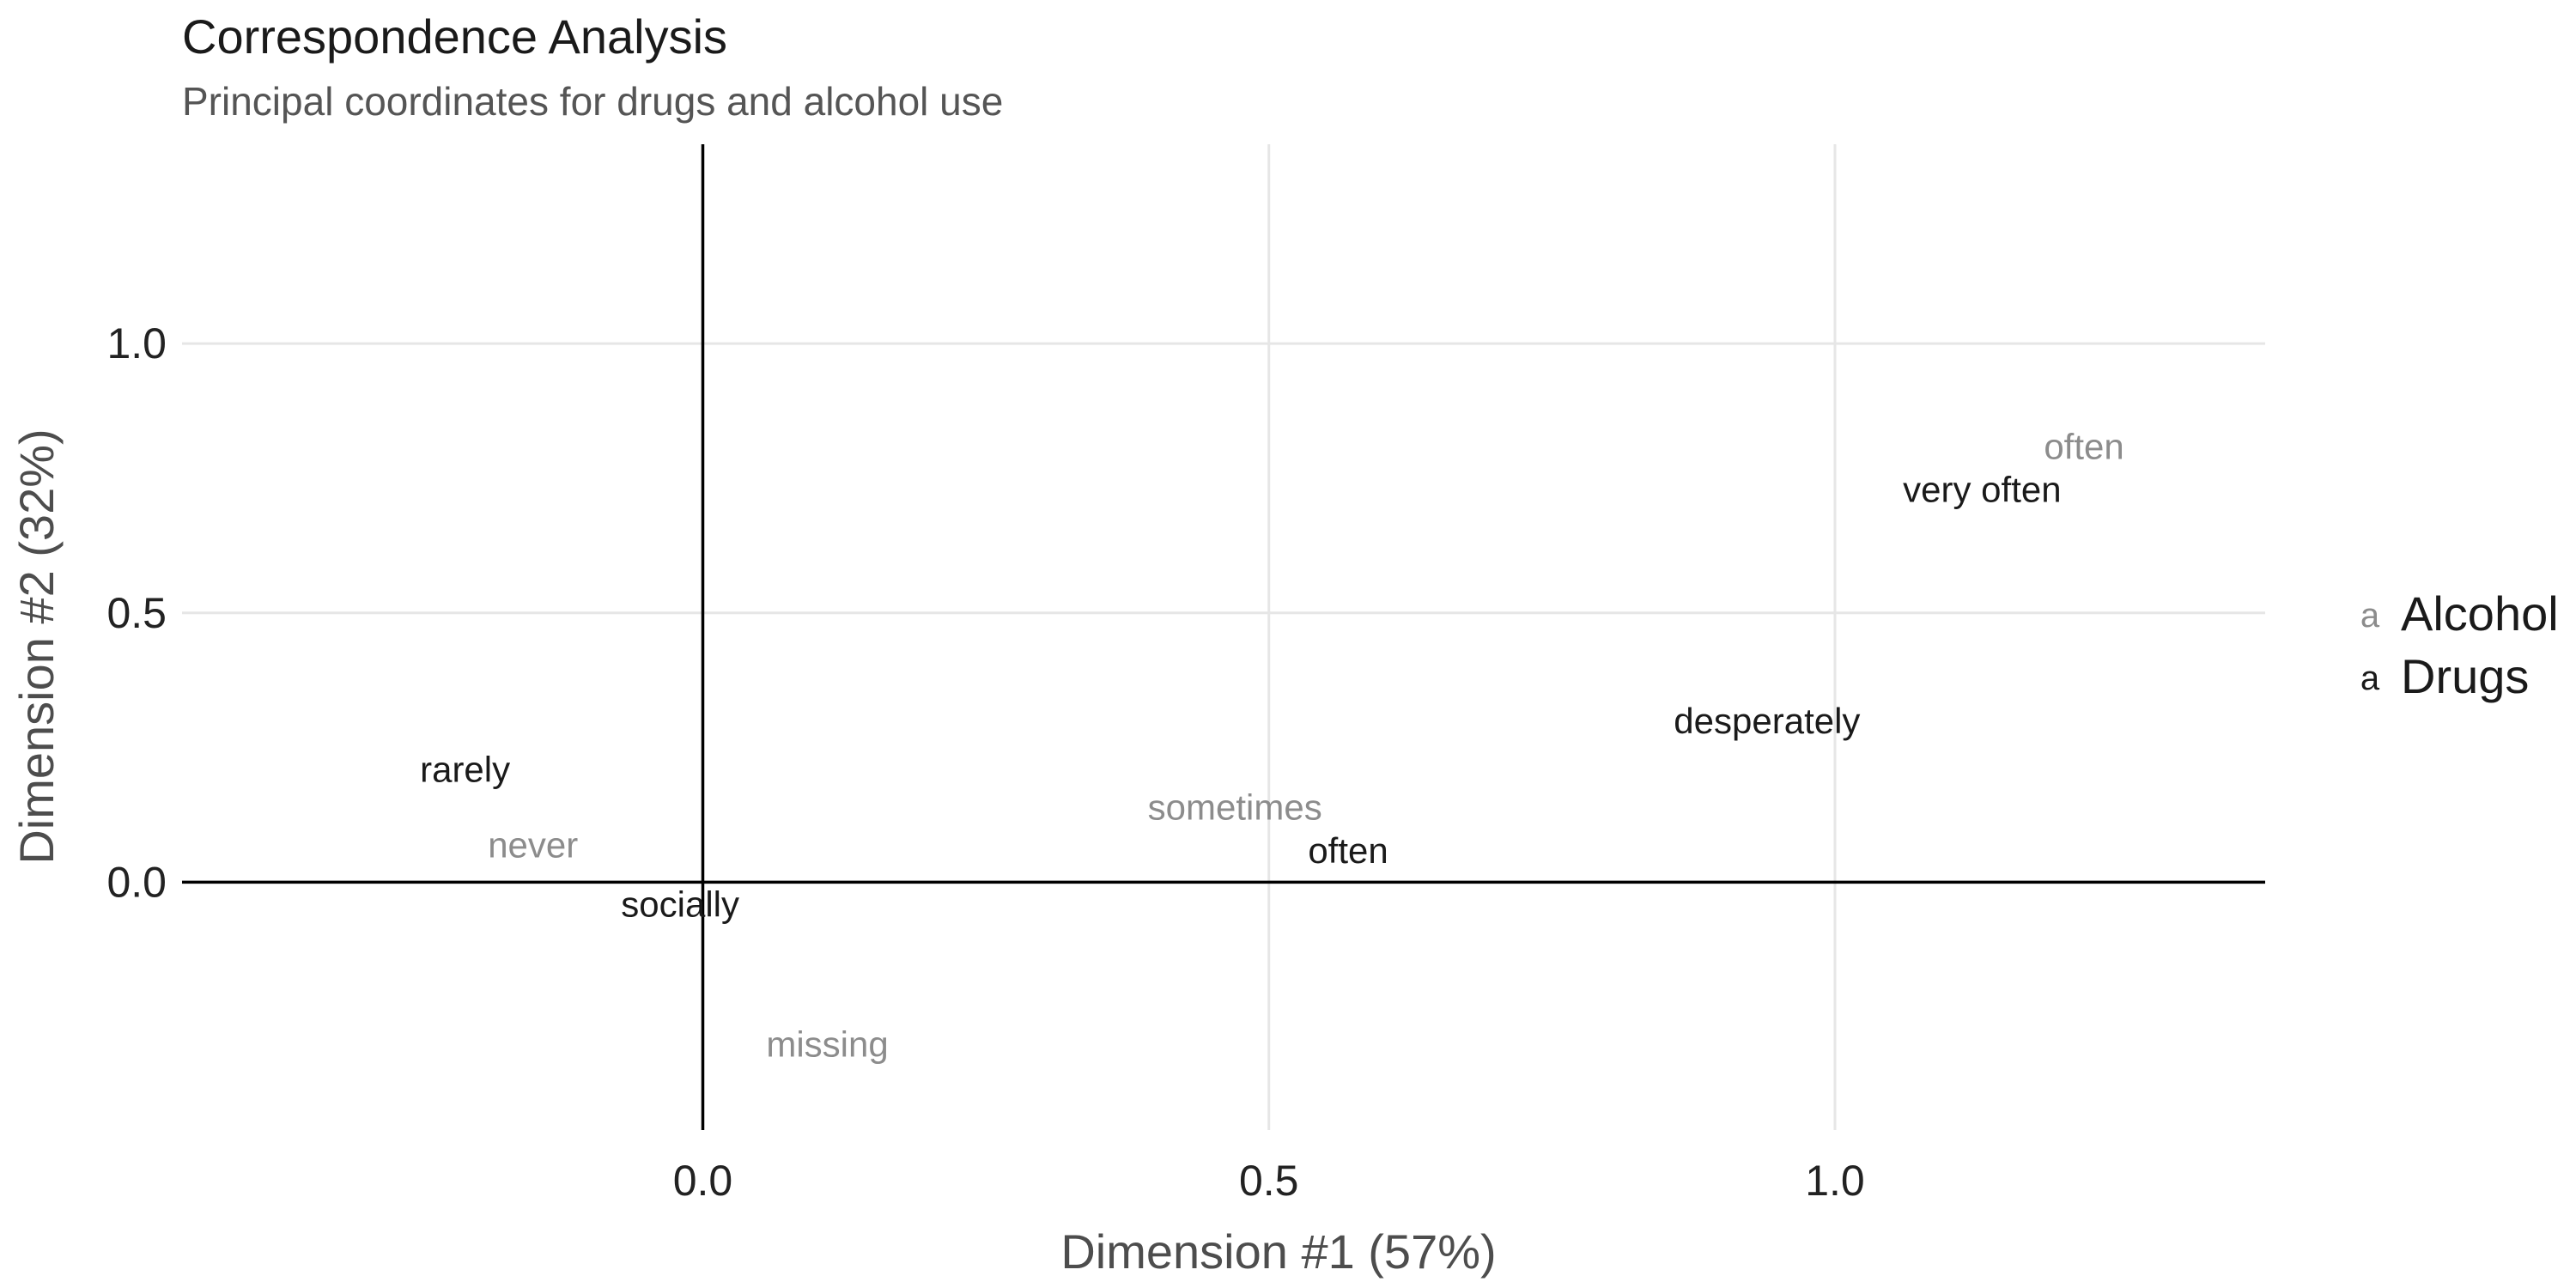  Describe the element at coordinates (2370, 678) in the screenshot. I see `legend-key-drugs: a` at that location.